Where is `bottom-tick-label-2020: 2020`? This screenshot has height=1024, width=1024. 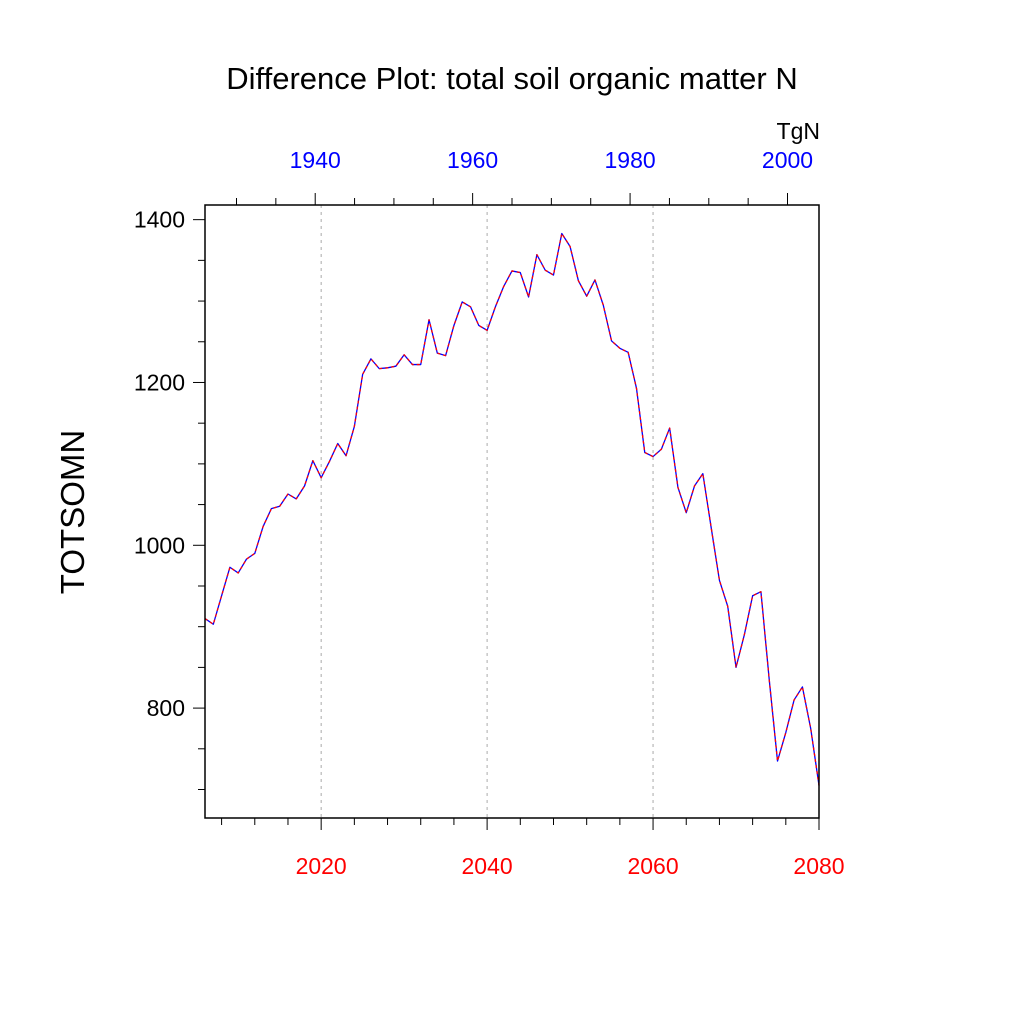
bottom-tick-label-2020: 2020 is located at coordinates (321, 866).